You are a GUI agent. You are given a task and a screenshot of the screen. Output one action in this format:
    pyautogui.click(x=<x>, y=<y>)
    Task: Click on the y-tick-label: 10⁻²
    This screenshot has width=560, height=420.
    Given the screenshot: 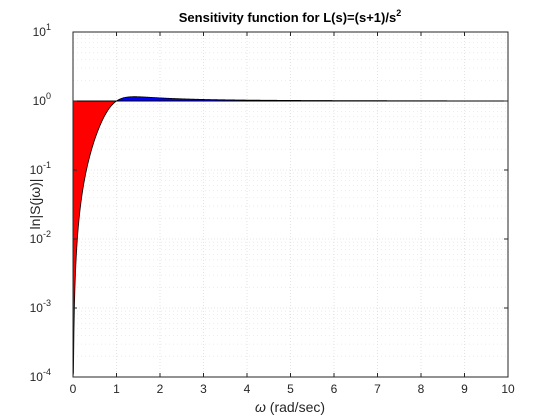 What is the action you would take?
    pyautogui.click(x=40, y=237)
    